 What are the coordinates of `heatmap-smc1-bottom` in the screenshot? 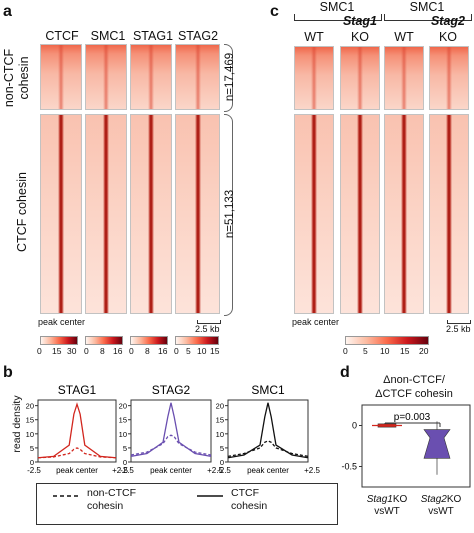 It's located at (106, 214).